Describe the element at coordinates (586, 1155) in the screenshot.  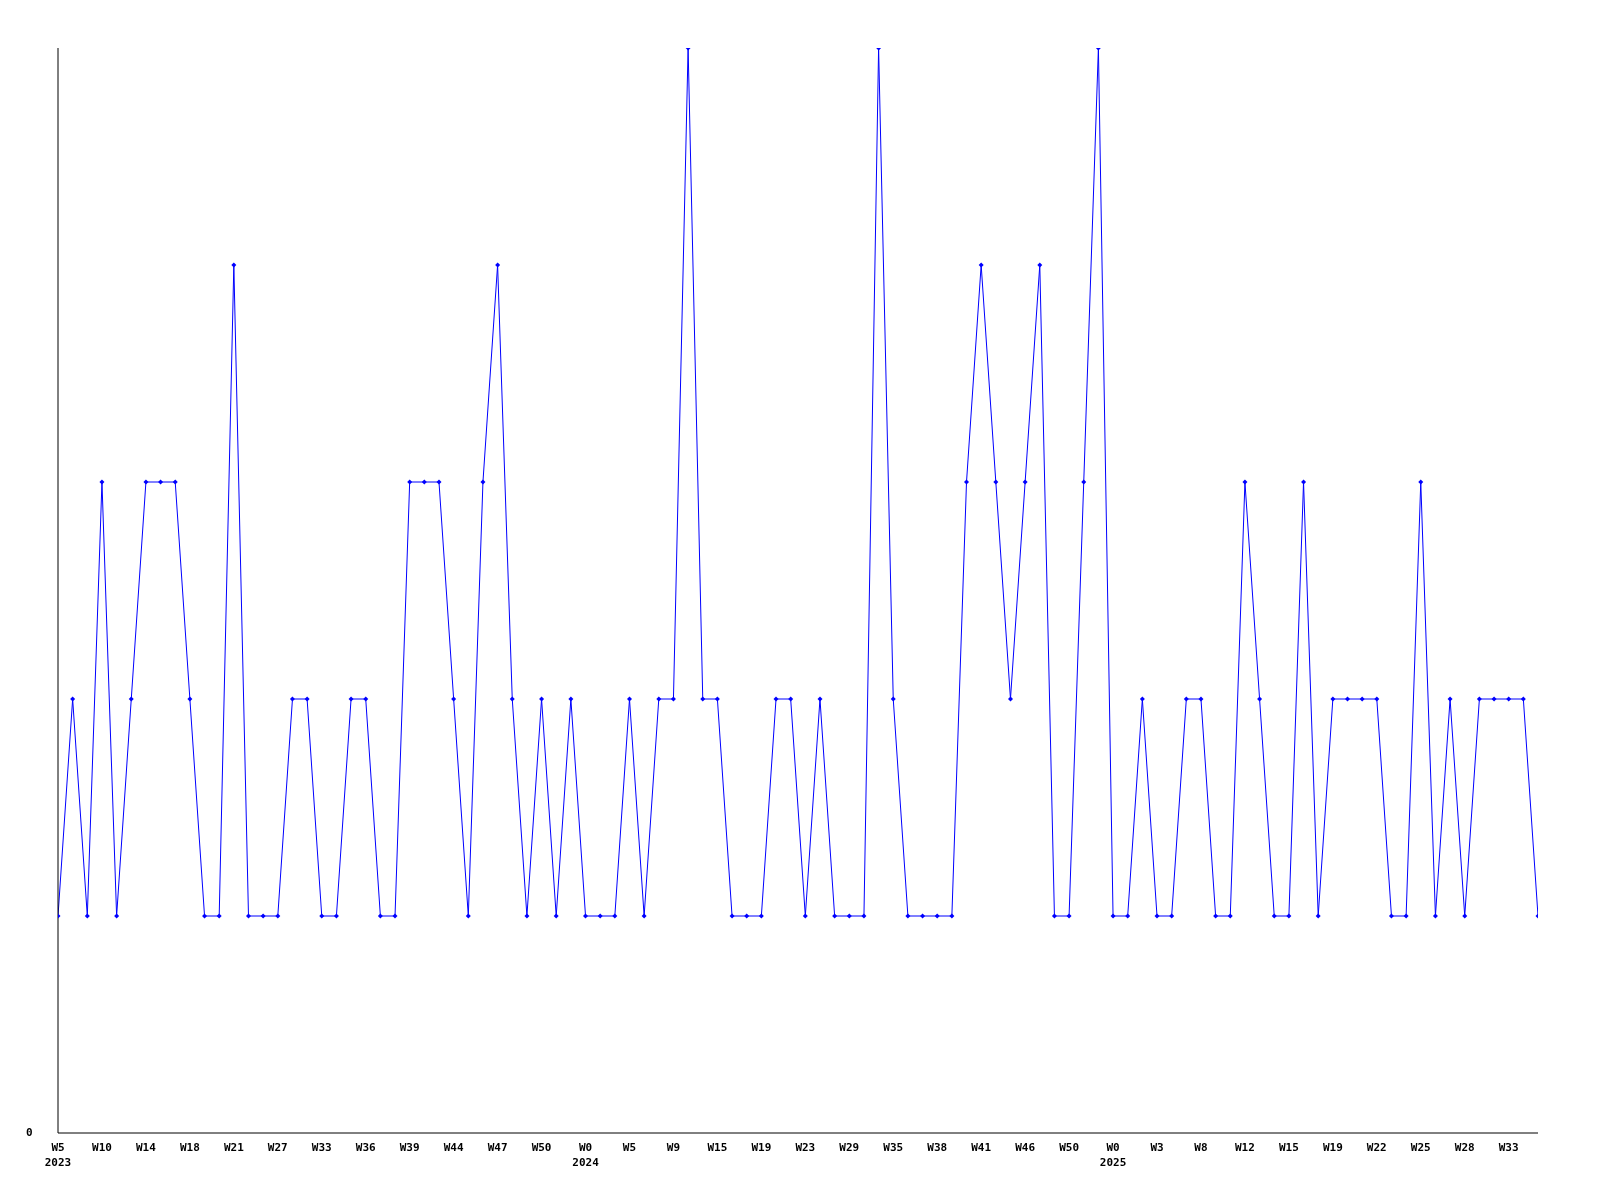
I see `x-tick-label: W0 2024` at that location.